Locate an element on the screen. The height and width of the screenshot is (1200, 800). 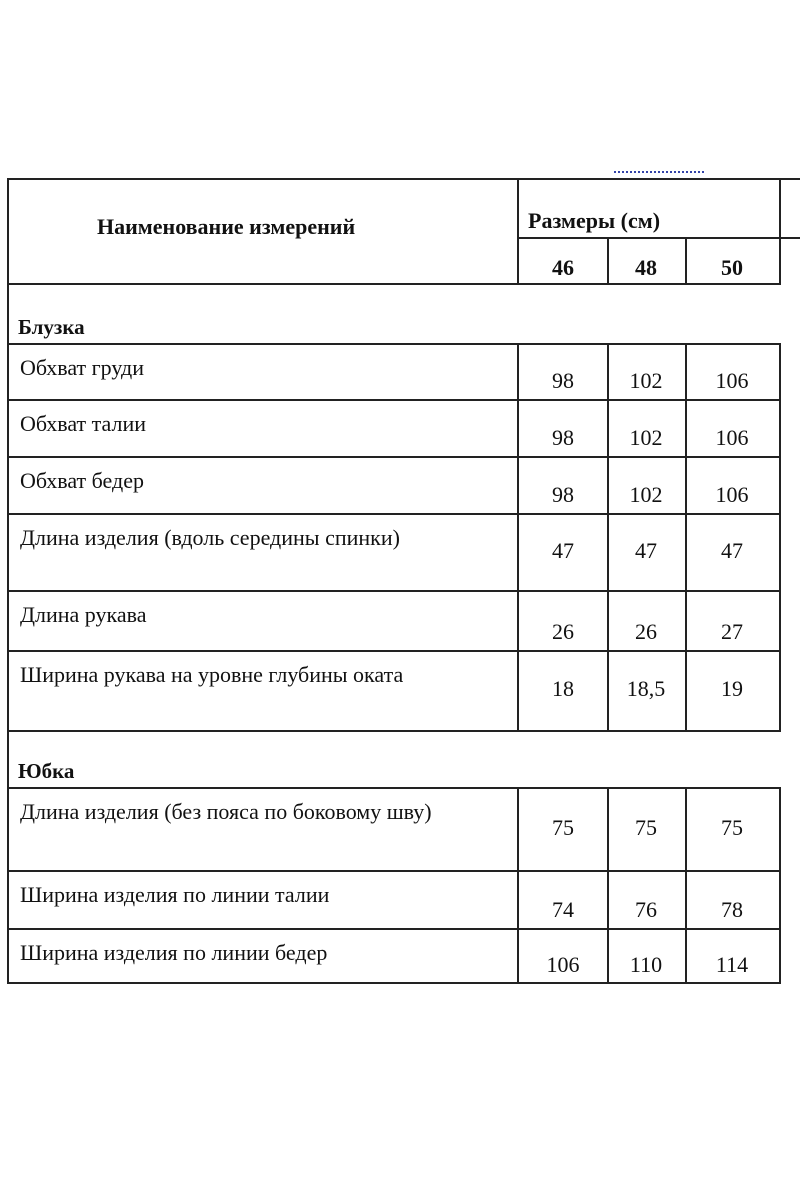
section-title: Блузка is located at coordinates (51, 327).